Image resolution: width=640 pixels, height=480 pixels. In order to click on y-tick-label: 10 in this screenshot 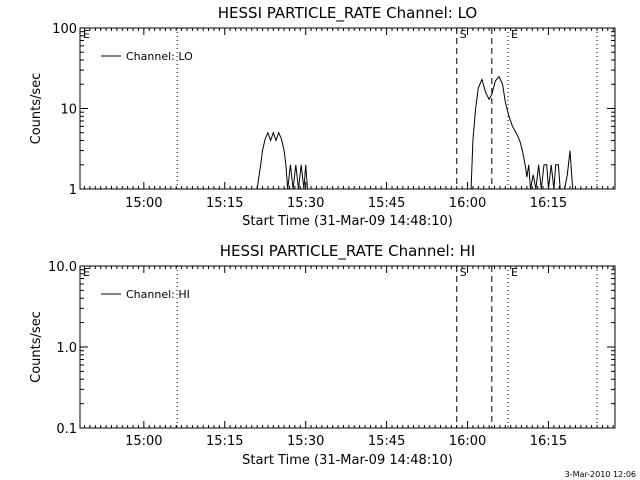, I will do `click(68, 110)`.